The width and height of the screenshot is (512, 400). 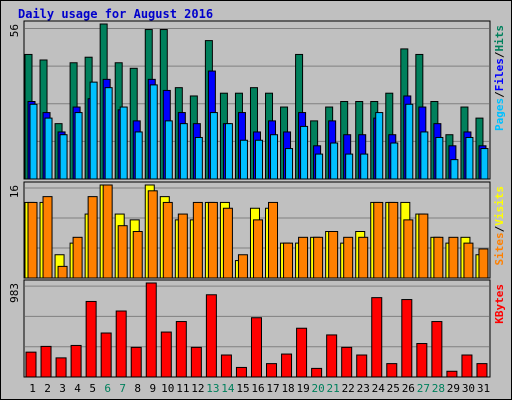 I want to click on legend-visits: Visits, so click(x=499, y=206).